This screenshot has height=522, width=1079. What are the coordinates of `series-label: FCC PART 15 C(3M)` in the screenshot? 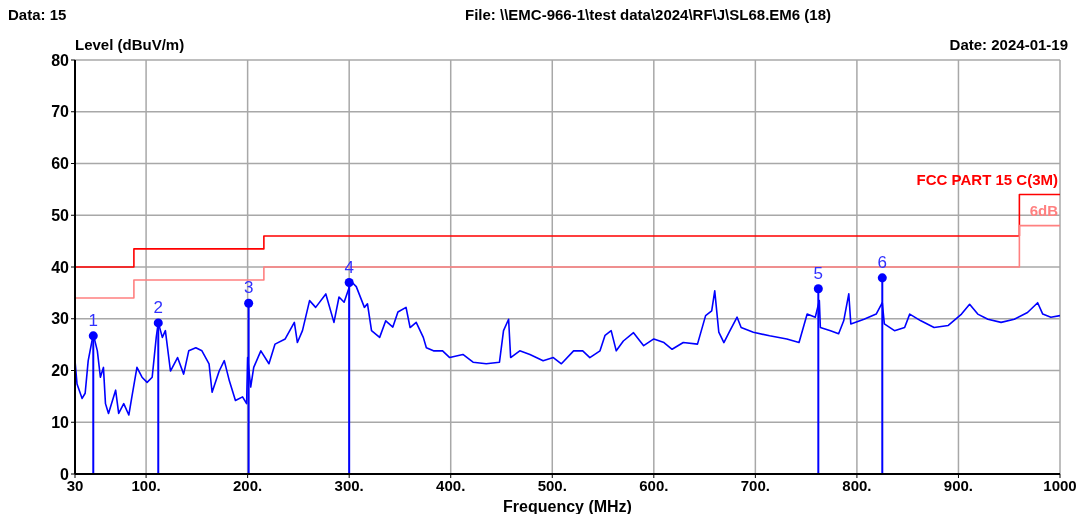 It's located at (987, 179).